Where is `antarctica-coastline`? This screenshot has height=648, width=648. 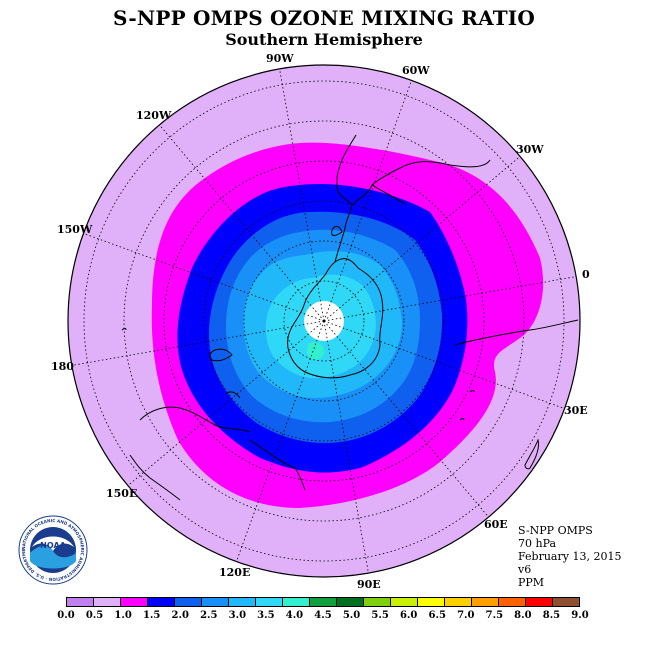
antarctica-coastline is located at coordinates (335, 318).